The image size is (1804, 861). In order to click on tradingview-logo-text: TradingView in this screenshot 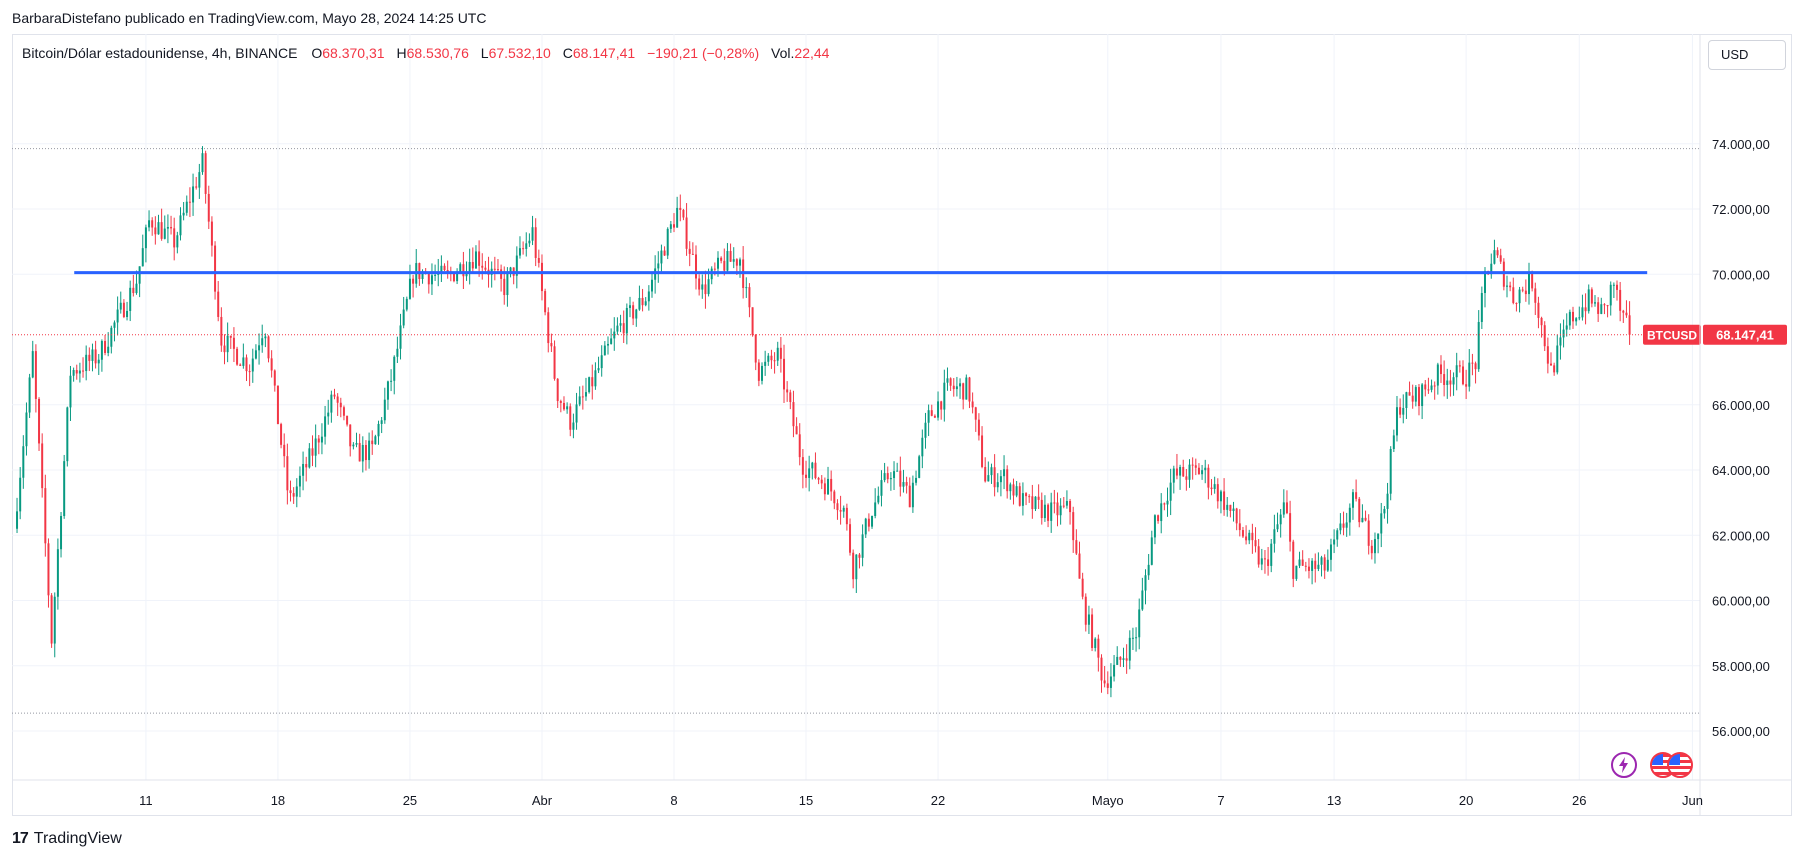, I will do `click(77, 838)`.